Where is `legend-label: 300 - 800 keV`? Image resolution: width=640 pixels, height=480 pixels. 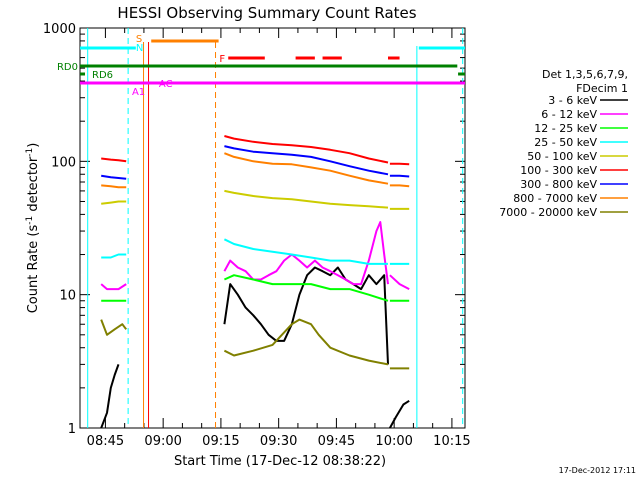 legend-label: 300 - 800 keV is located at coordinates (558, 184).